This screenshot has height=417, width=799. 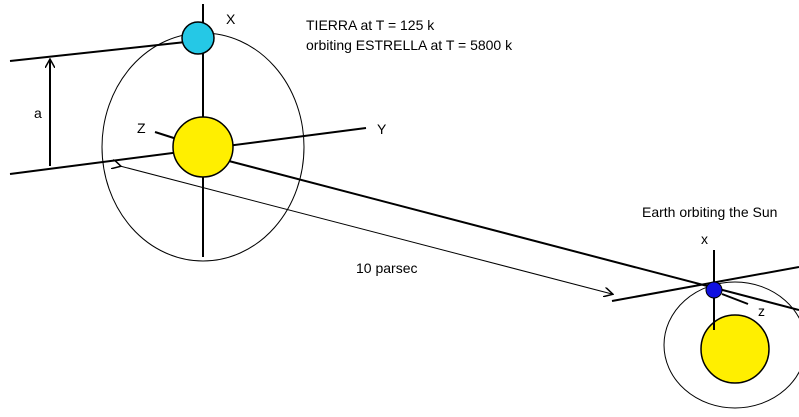 I want to click on label: Z, so click(x=141, y=128).